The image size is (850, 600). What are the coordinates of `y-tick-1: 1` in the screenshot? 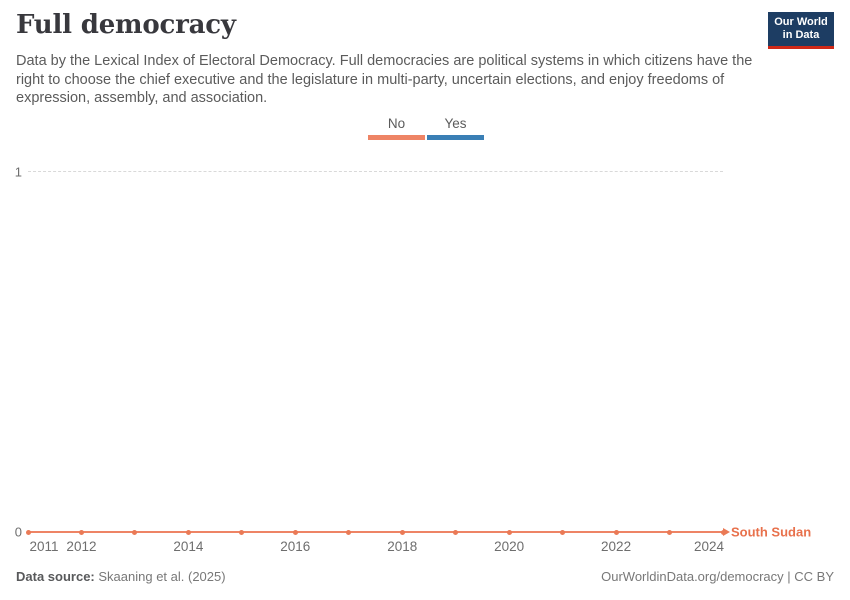 It's located at (18, 172).